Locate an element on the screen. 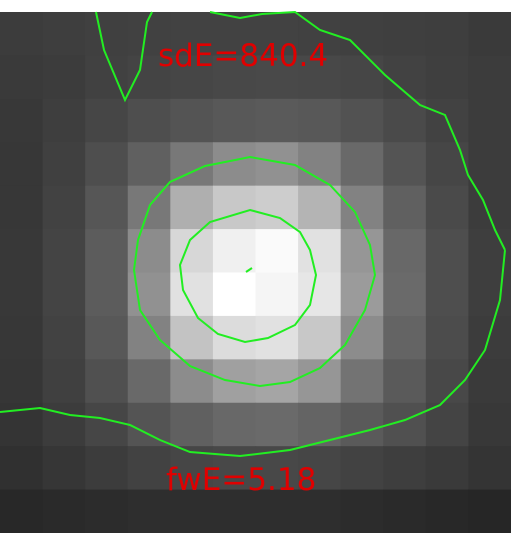  sd-label: sdE=840.4 is located at coordinates (243, 56).